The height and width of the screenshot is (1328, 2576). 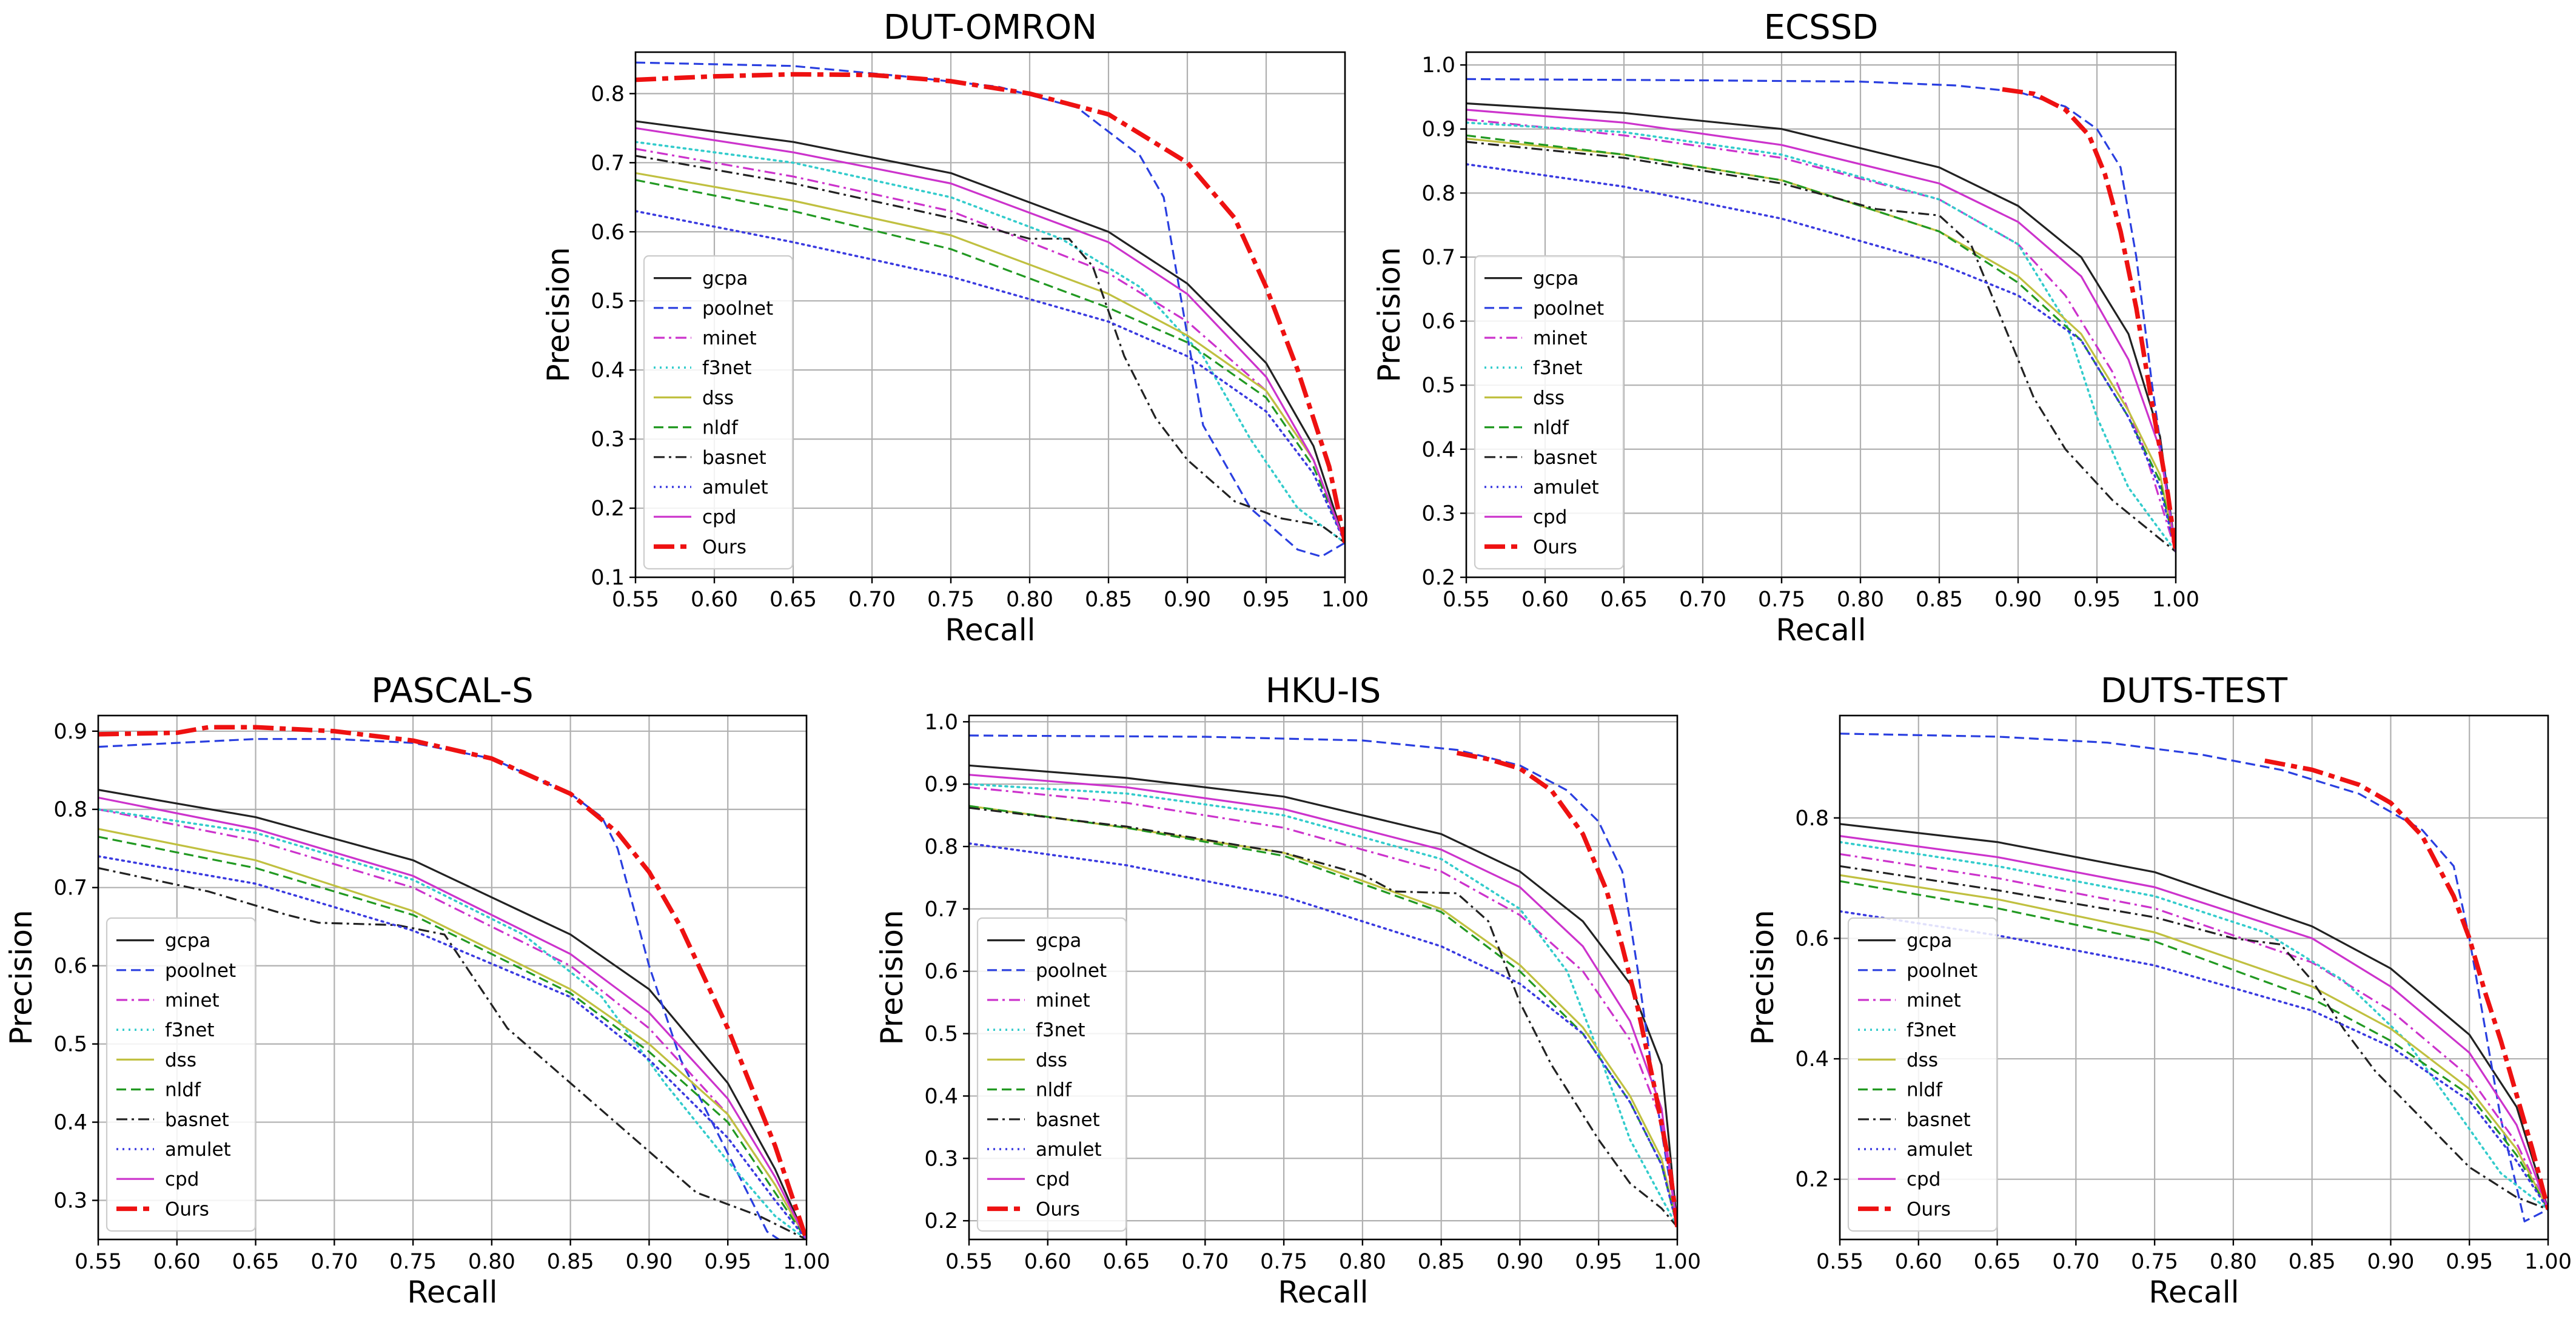 What do you see at coordinates (872, 600) in the screenshot?
I see `x-tick-label: 0.70` at bounding box center [872, 600].